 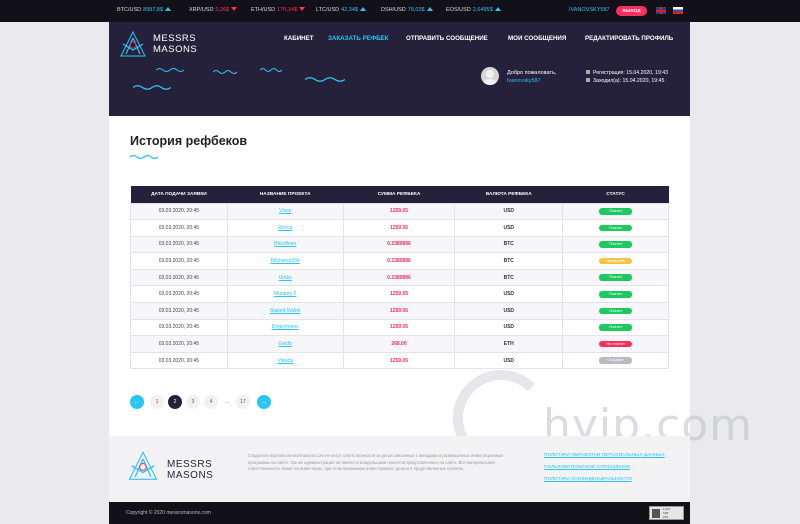 I want to click on row-status: Ожидает, so click(x=615, y=360).